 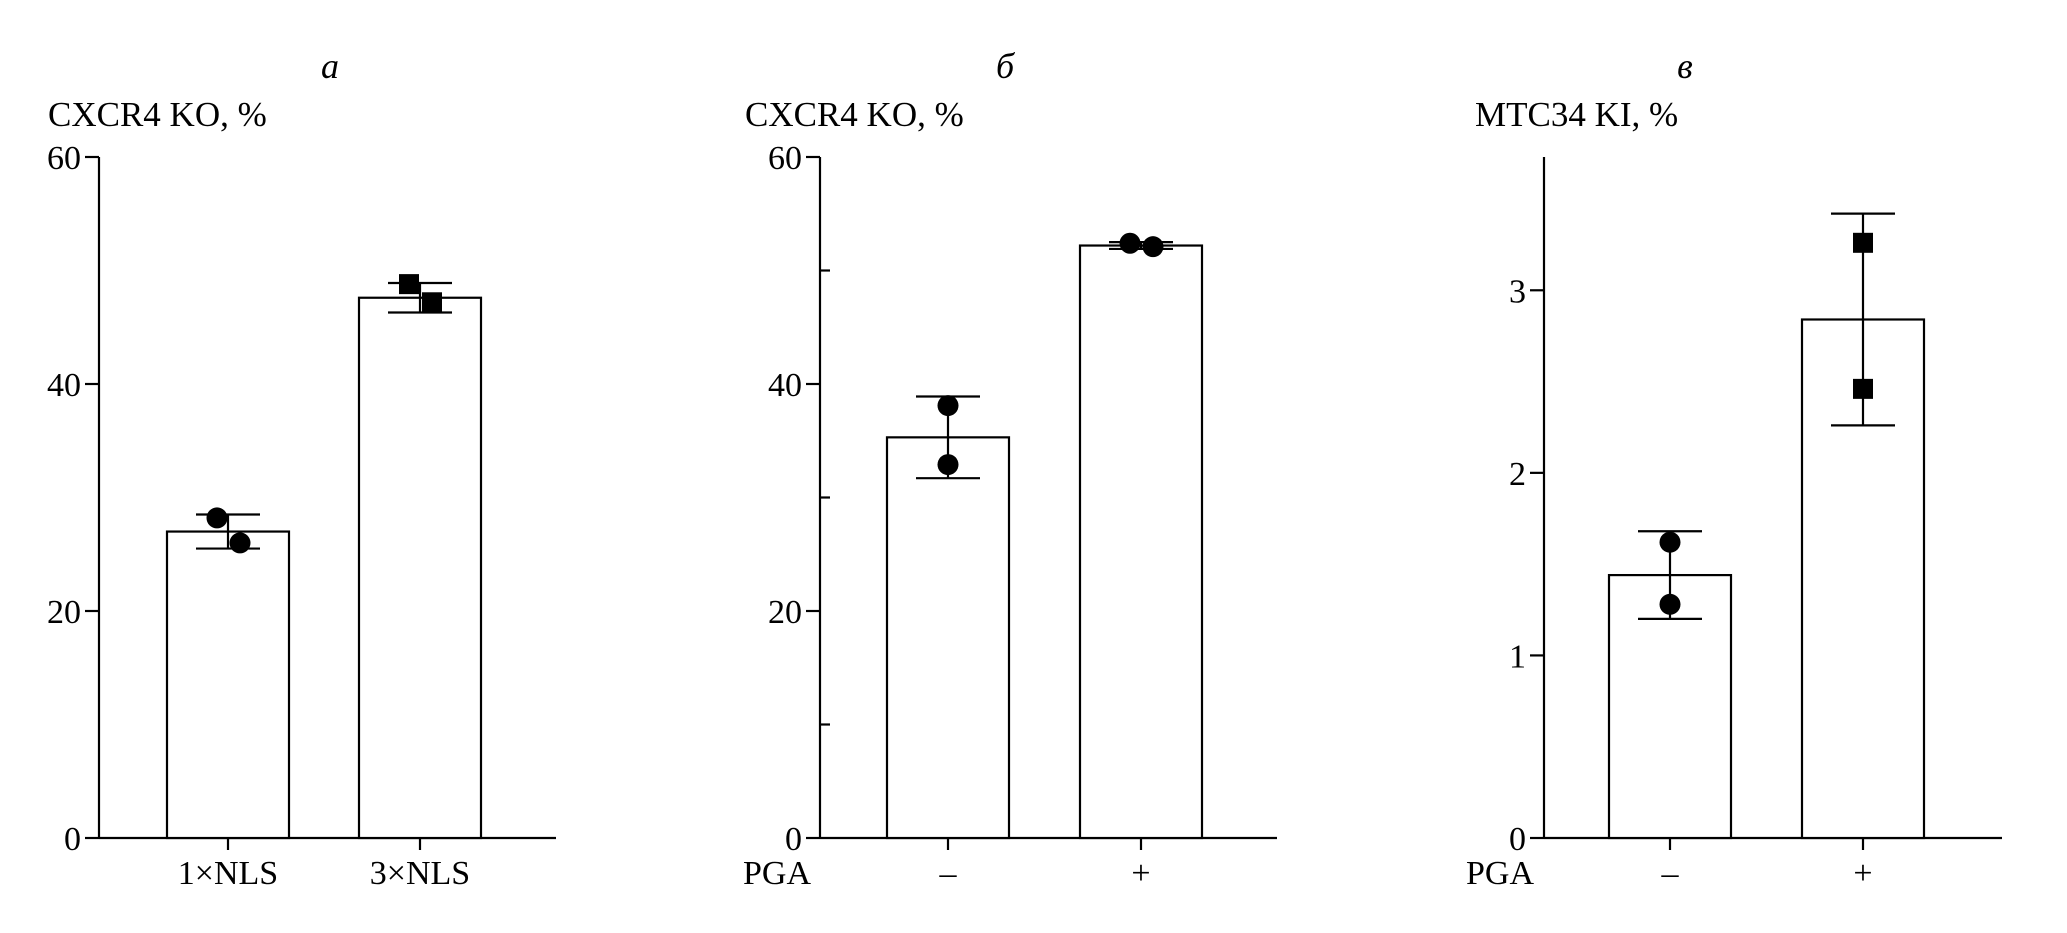 I want to click on y-tick-label: 1, so click(x=1517, y=656).